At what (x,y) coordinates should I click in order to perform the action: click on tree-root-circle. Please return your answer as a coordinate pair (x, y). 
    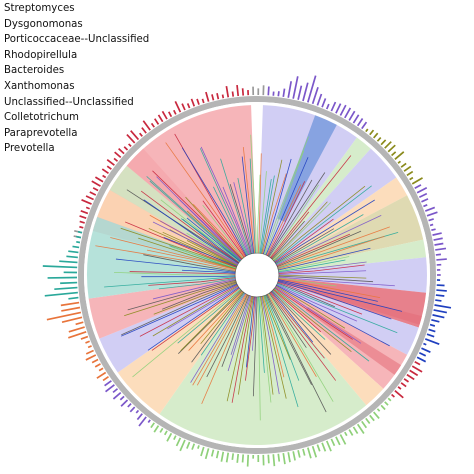
    Looking at the image, I should click on (257, 275).